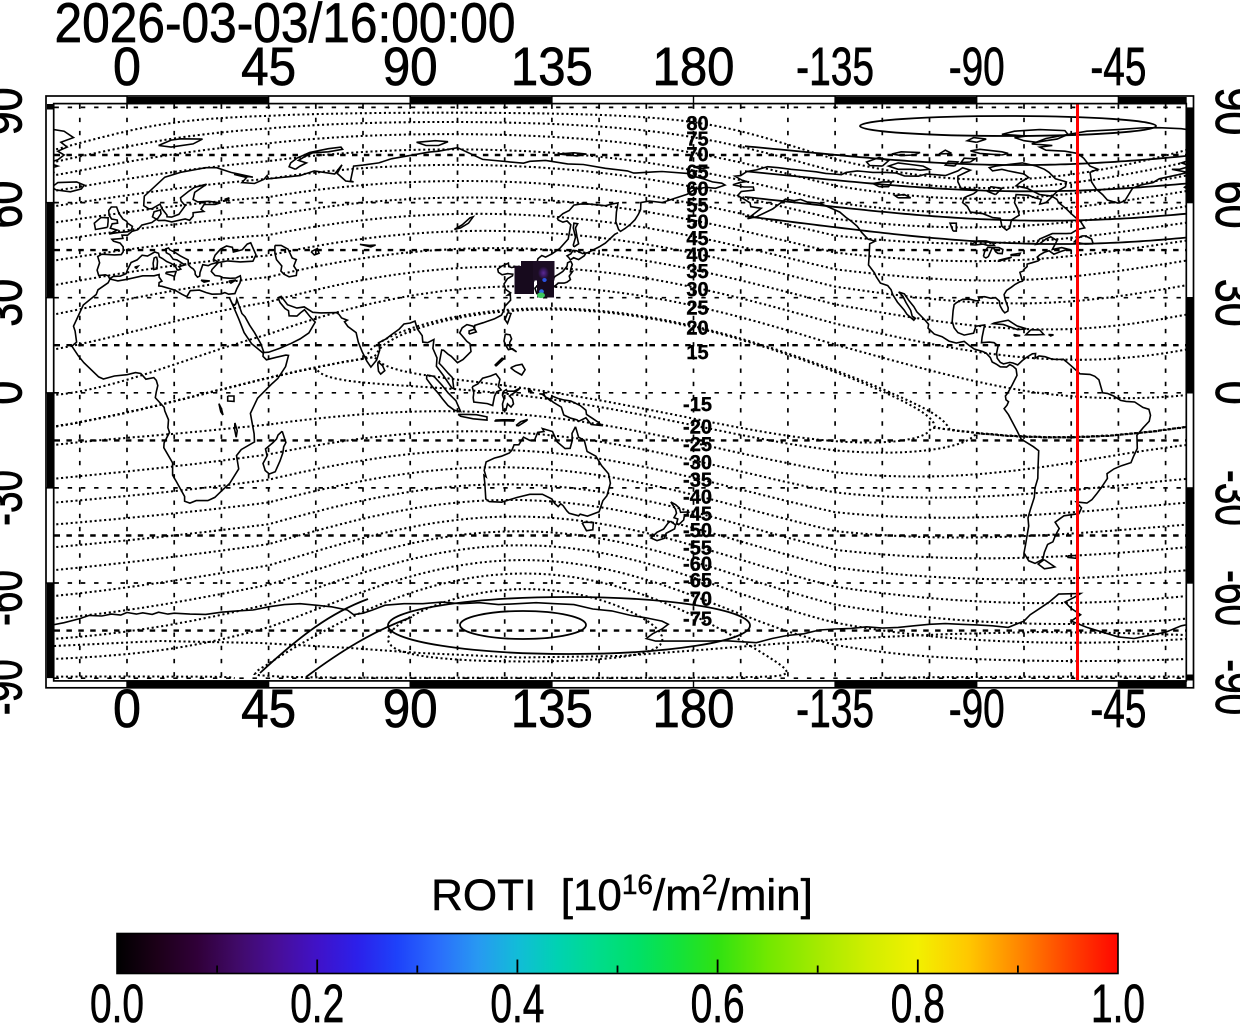 This screenshot has width=1240, height=1024. What do you see at coordinates (718, 999) in the screenshot?
I see `svg-text: 0.6` at bounding box center [718, 999].